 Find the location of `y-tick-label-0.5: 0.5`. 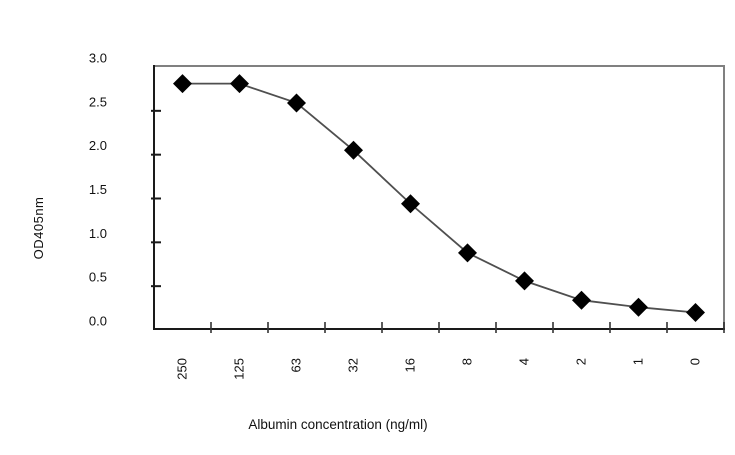

y-tick-label-0.5: 0.5 is located at coordinates (98, 277).